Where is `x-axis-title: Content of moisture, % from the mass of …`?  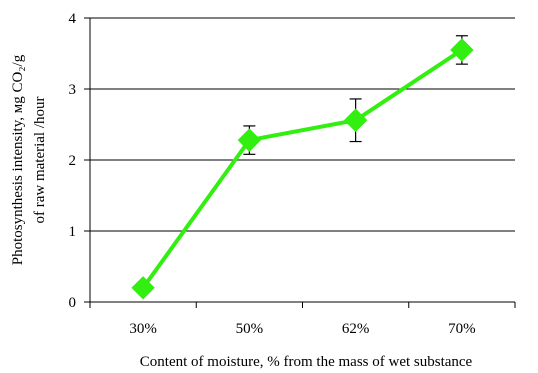 x-axis-title: Content of moisture, % from the mass of … is located at coordinates (306, 362).